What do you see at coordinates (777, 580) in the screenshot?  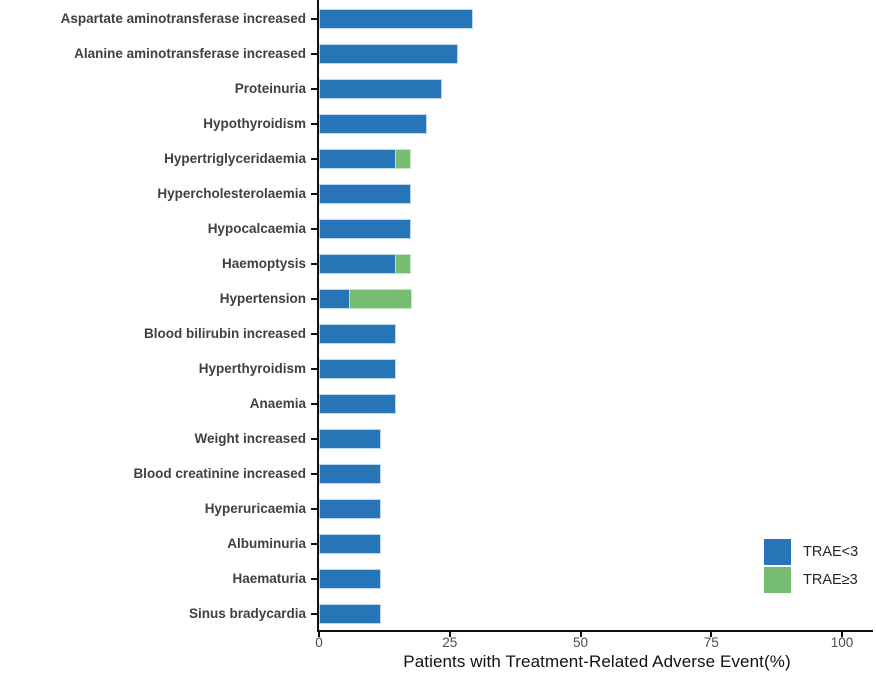 I see `legend-swatch-trae-ge3` at bounding box center [777, 580].